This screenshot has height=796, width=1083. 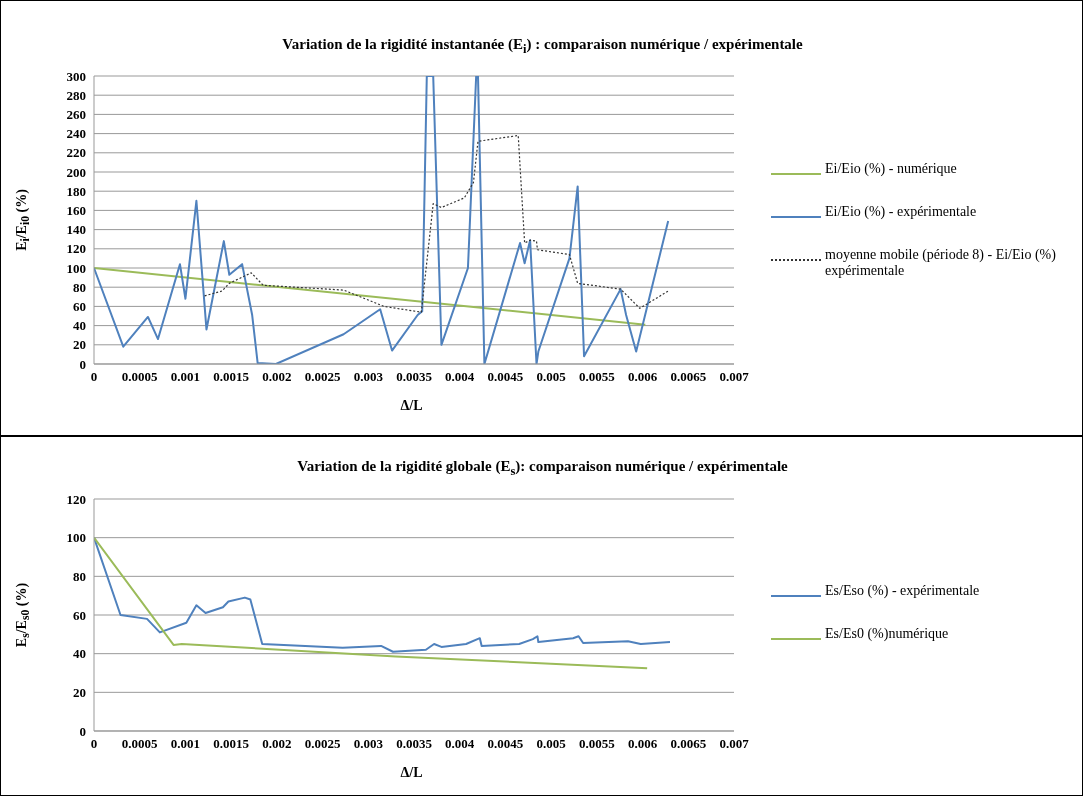 I want to click on y-tick-label: 300, so click(x=76, y=76).